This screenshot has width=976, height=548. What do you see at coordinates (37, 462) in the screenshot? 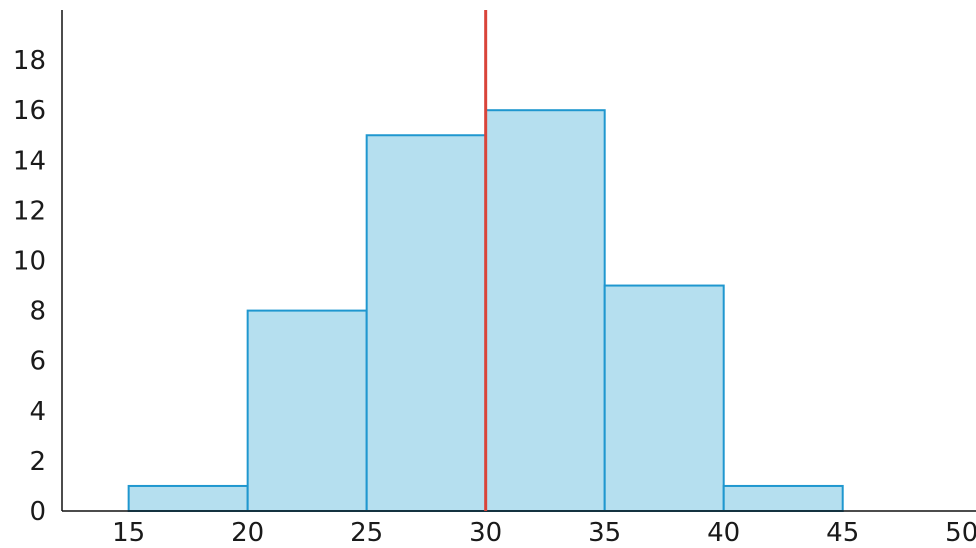
I see `y-tick-label: 2` at bounding box center [37, 462].